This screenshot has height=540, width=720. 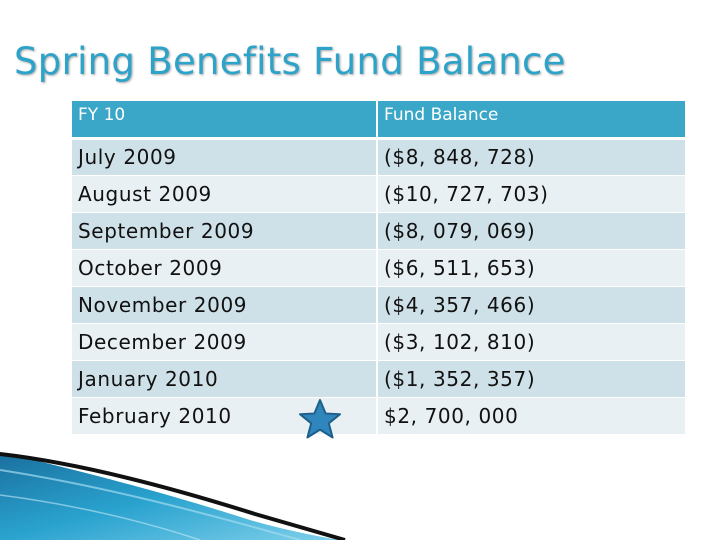 I want to click on month-cell: August 2009, so click(x=224, y=193).